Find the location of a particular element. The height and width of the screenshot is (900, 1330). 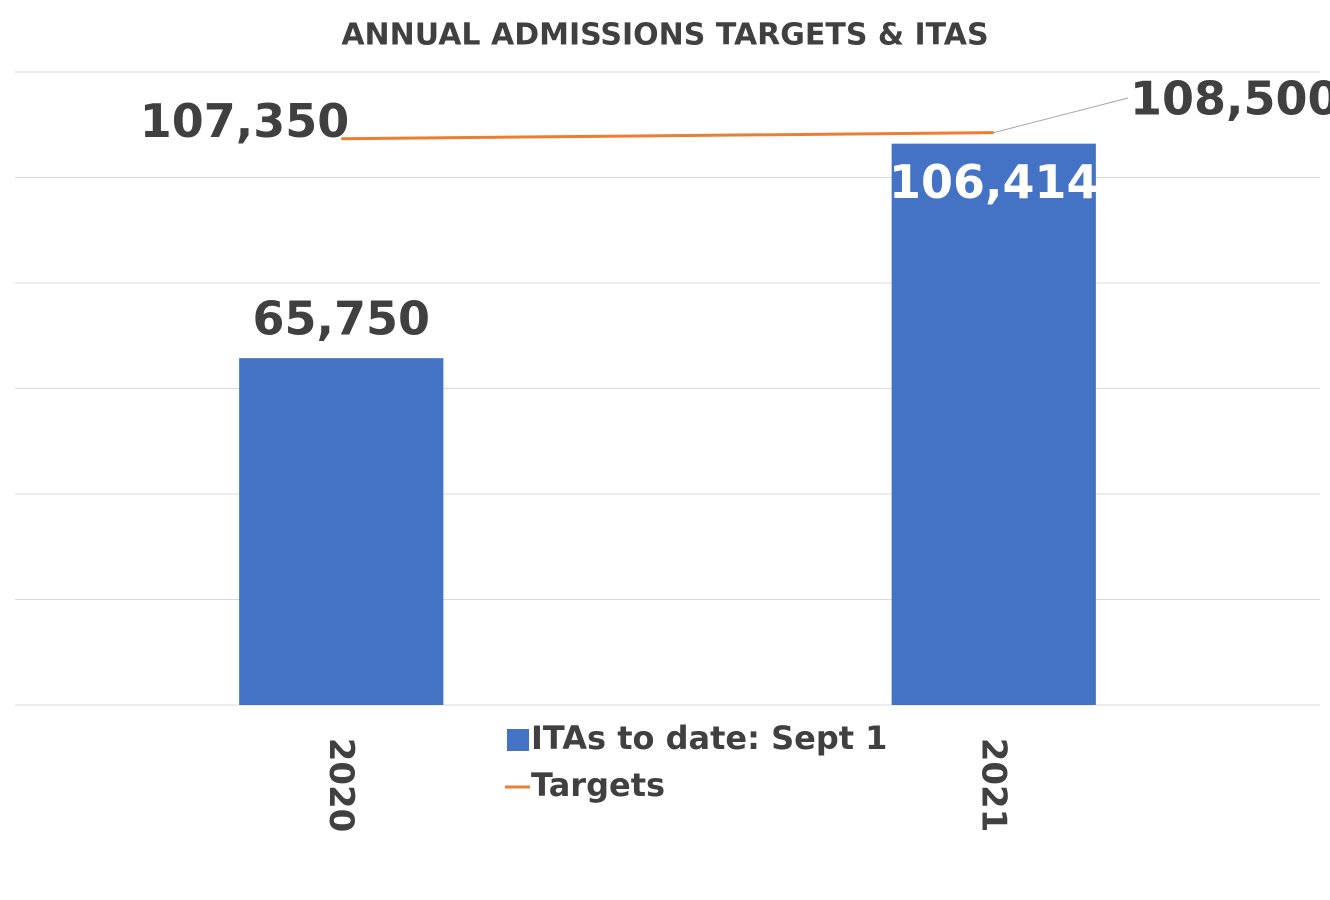

data-label: 108,500 is located at coordinates (1230, 99).